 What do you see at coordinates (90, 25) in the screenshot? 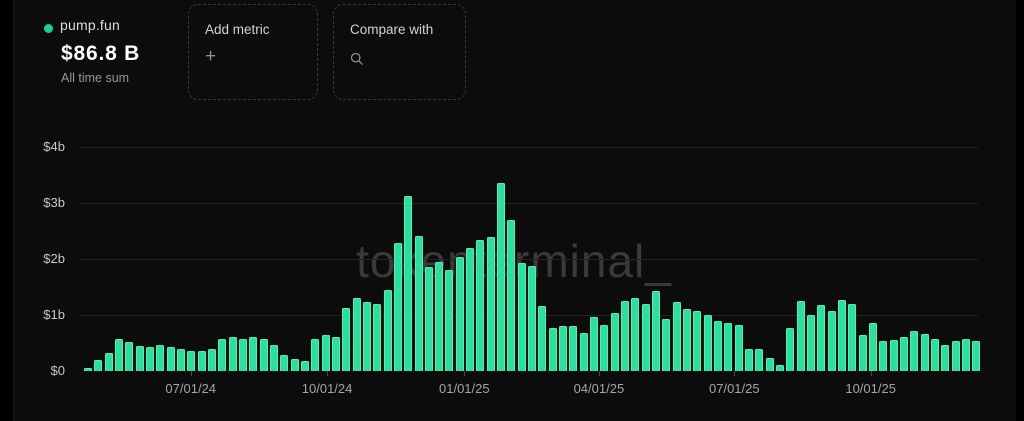
I see `asset-name: pump.fun` at bounding box center [90, 25].